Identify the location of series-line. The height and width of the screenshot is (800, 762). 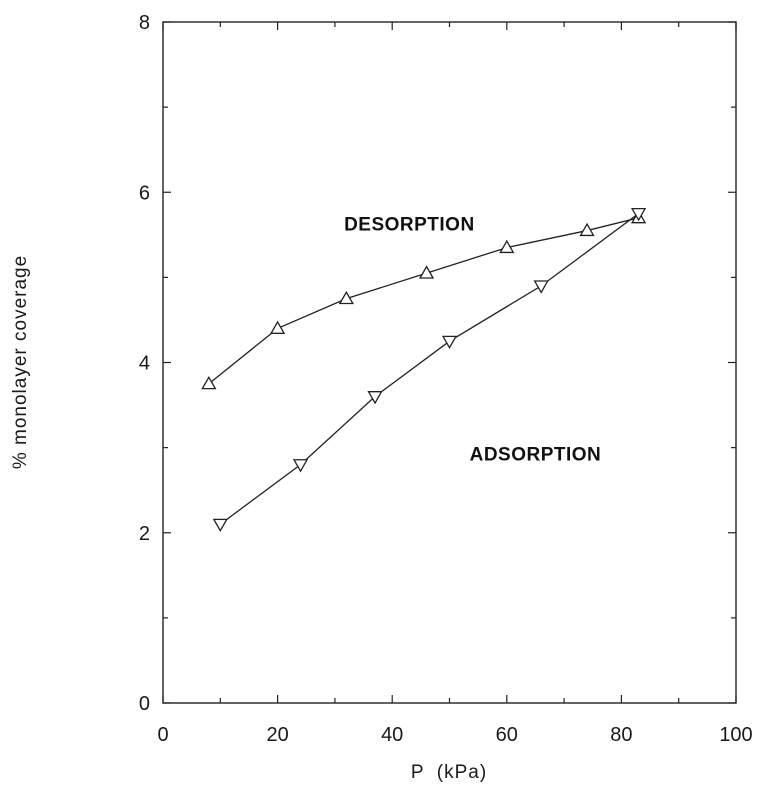
(423, 301).